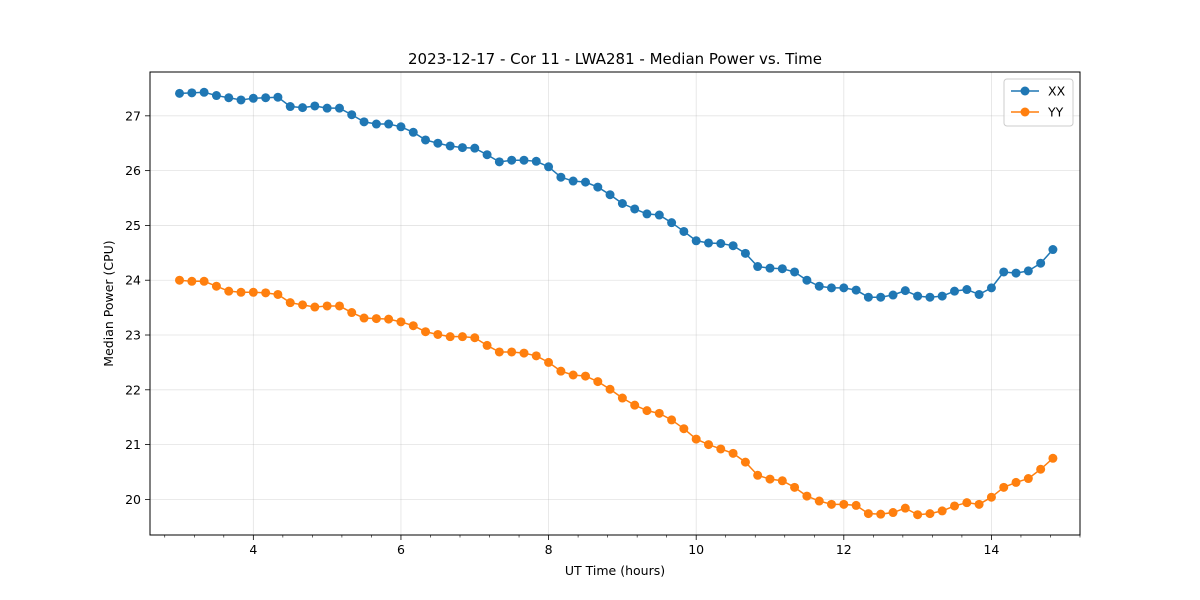 Image resolution: width=1200 pixels, height=600 pixels. What do you see at coordinates (1038, 102) in the screenshot?
I see `legend: XX YY` at bounding box center [1038, 102].